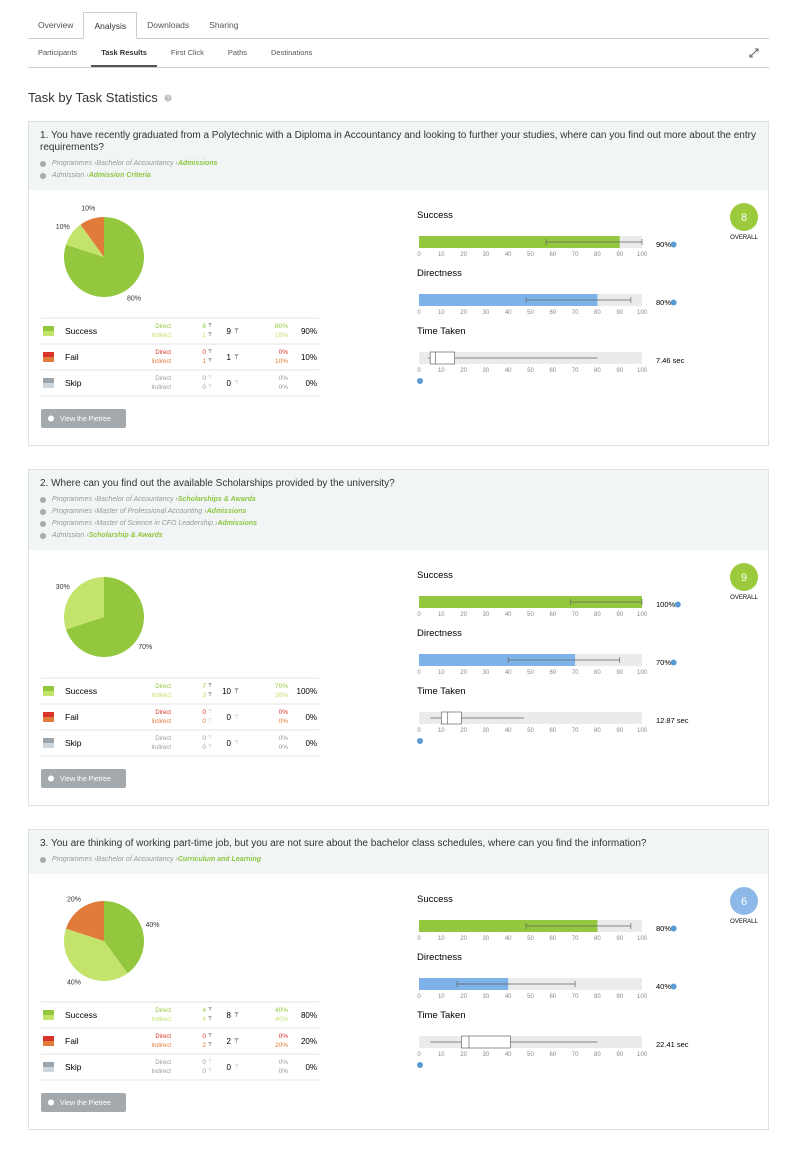 Image resolution: width=799 pixels, height=1150 pixels. I want to click on box, so click(442, 358).